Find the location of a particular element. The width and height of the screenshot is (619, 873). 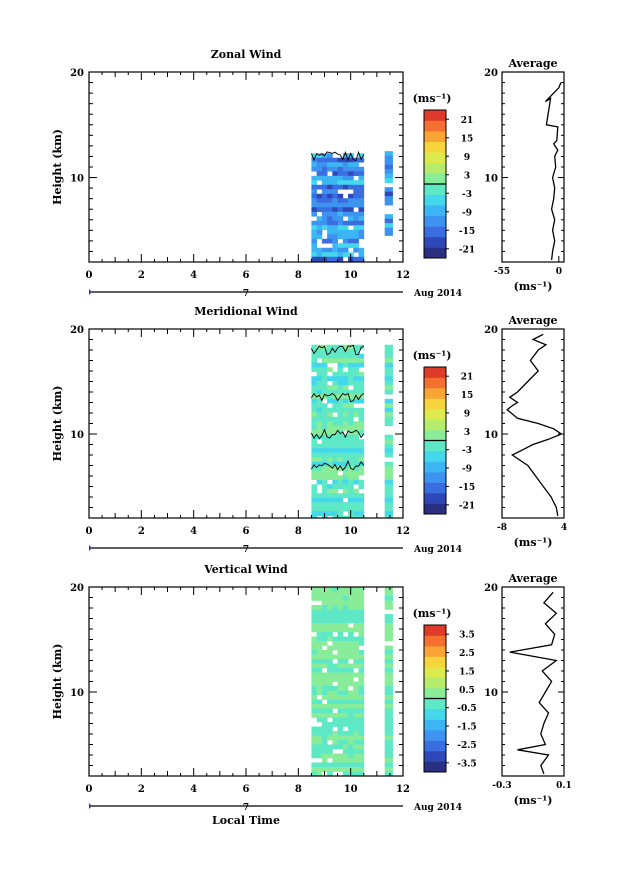

colorbar-tick-label: 15 is located at coordinates (467, 396).